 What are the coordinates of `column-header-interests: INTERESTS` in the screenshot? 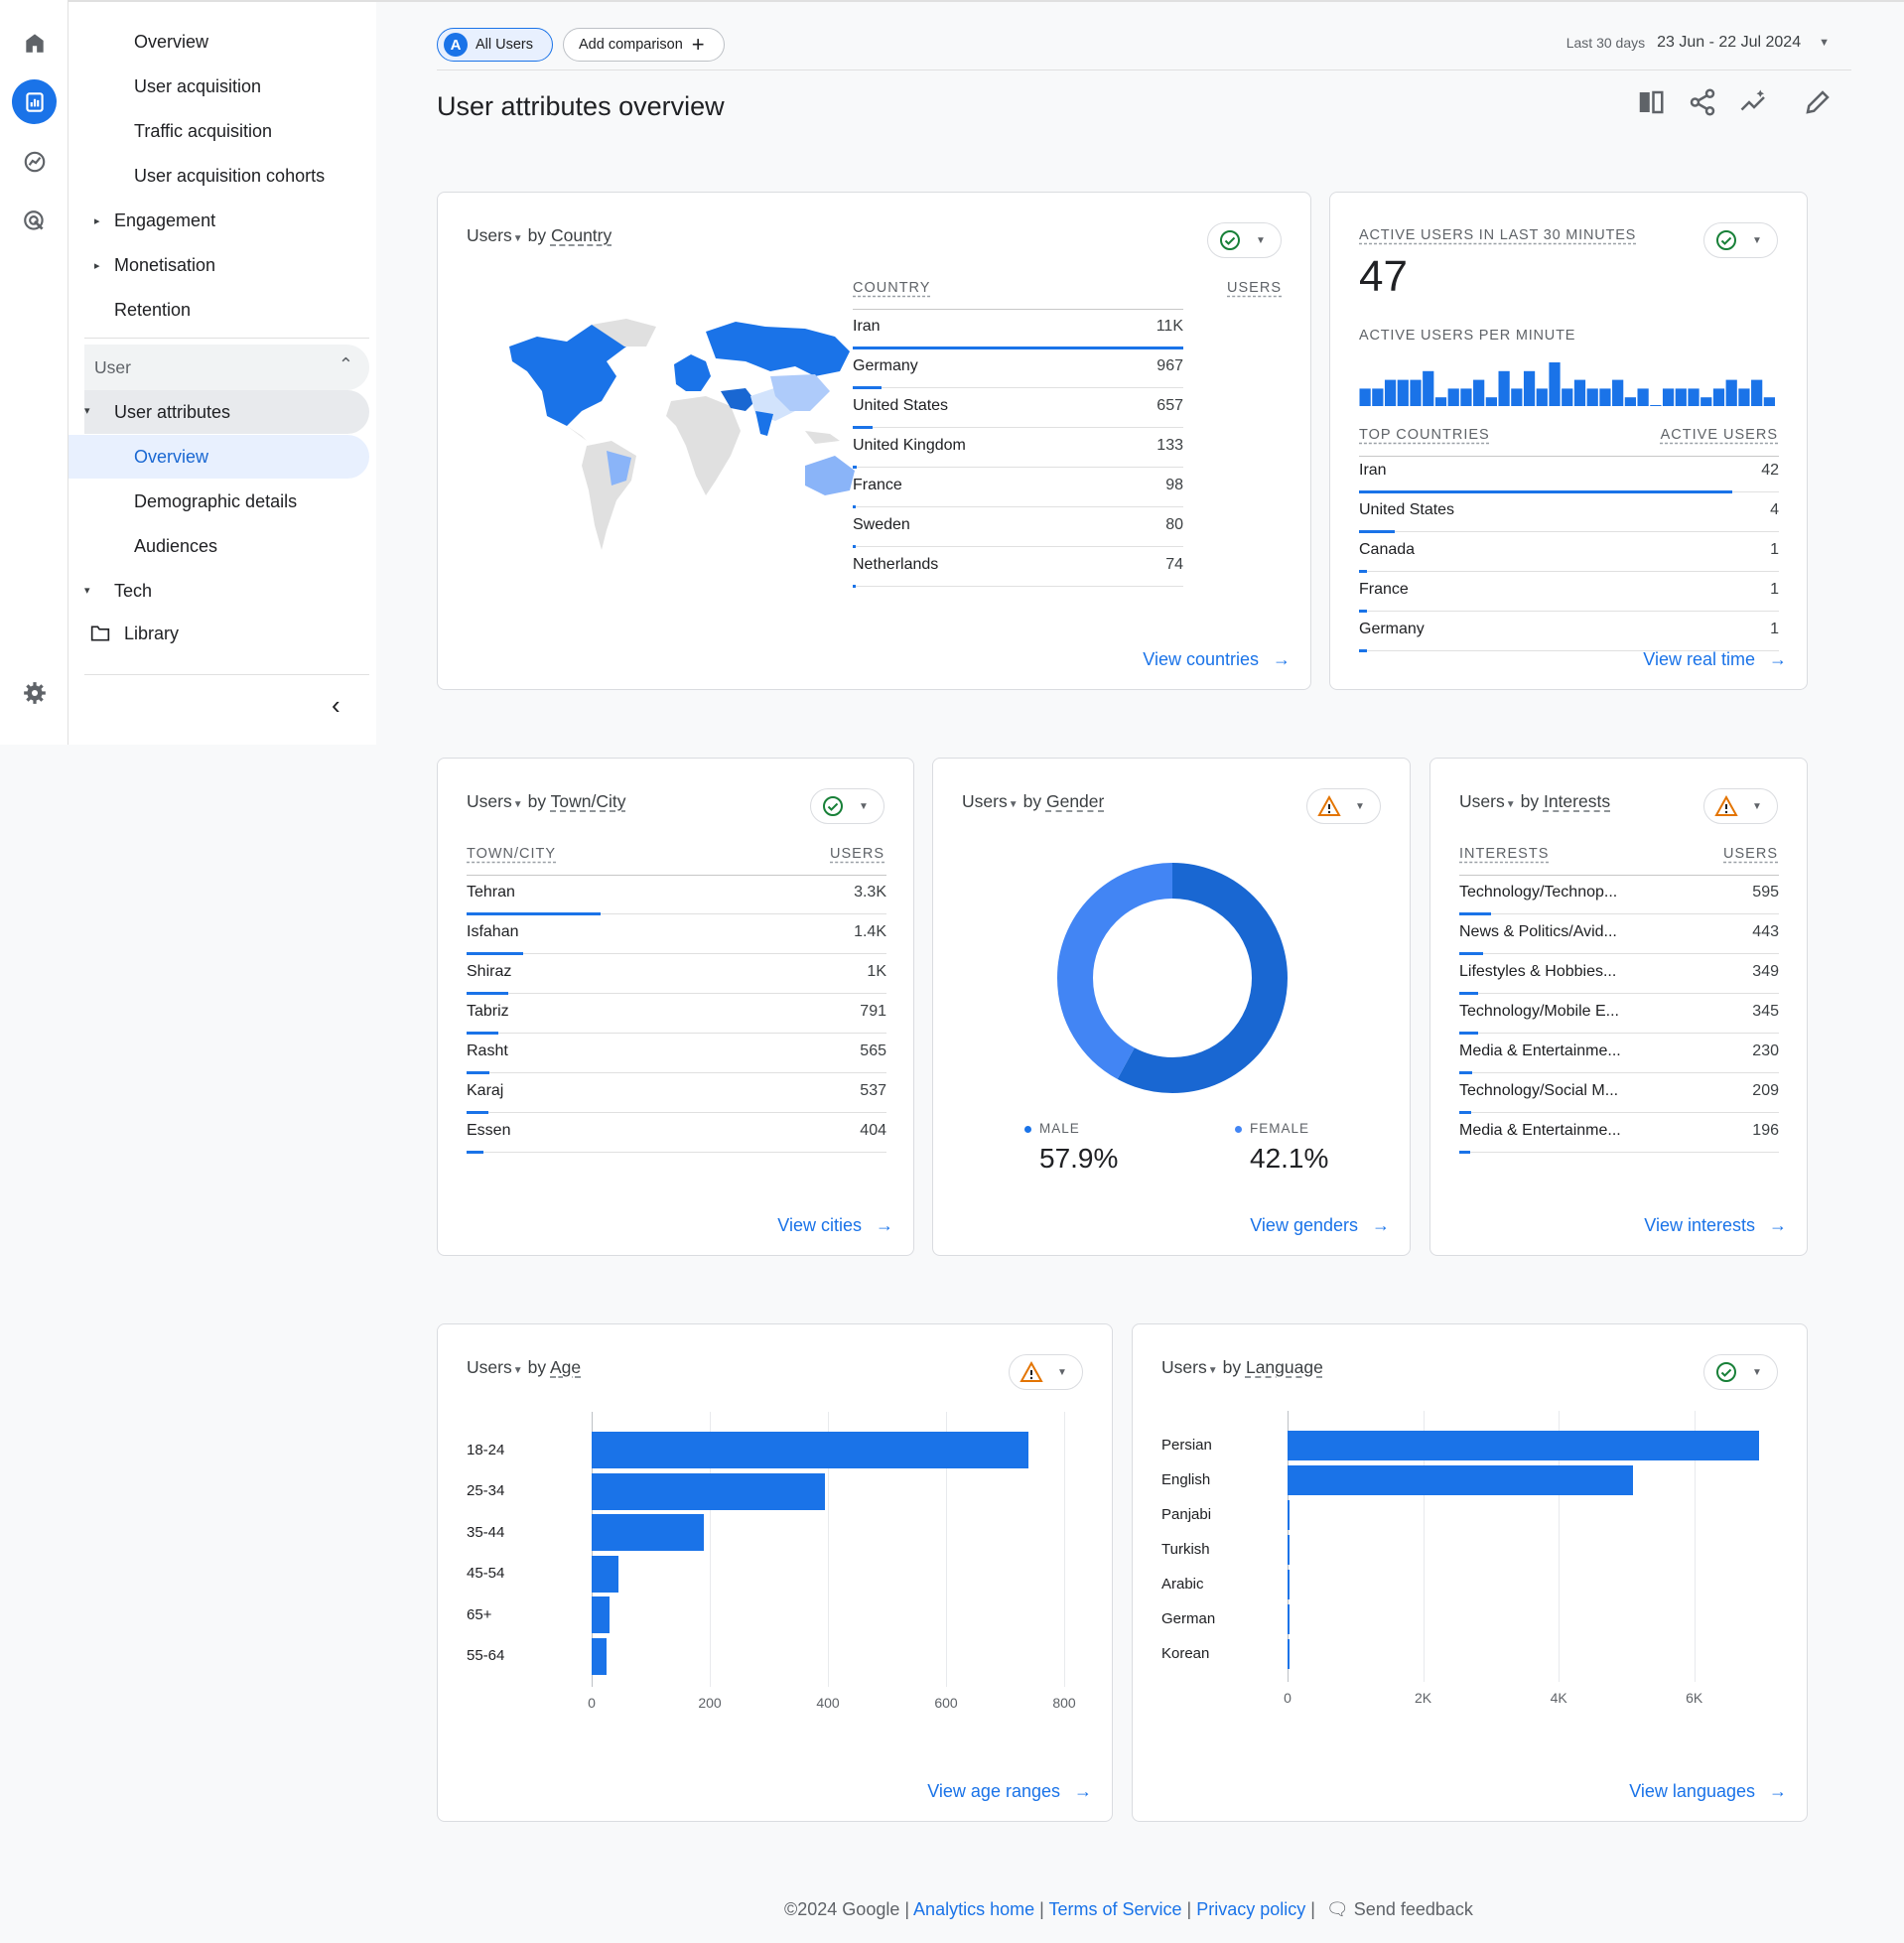 It's located at (1504, 854).